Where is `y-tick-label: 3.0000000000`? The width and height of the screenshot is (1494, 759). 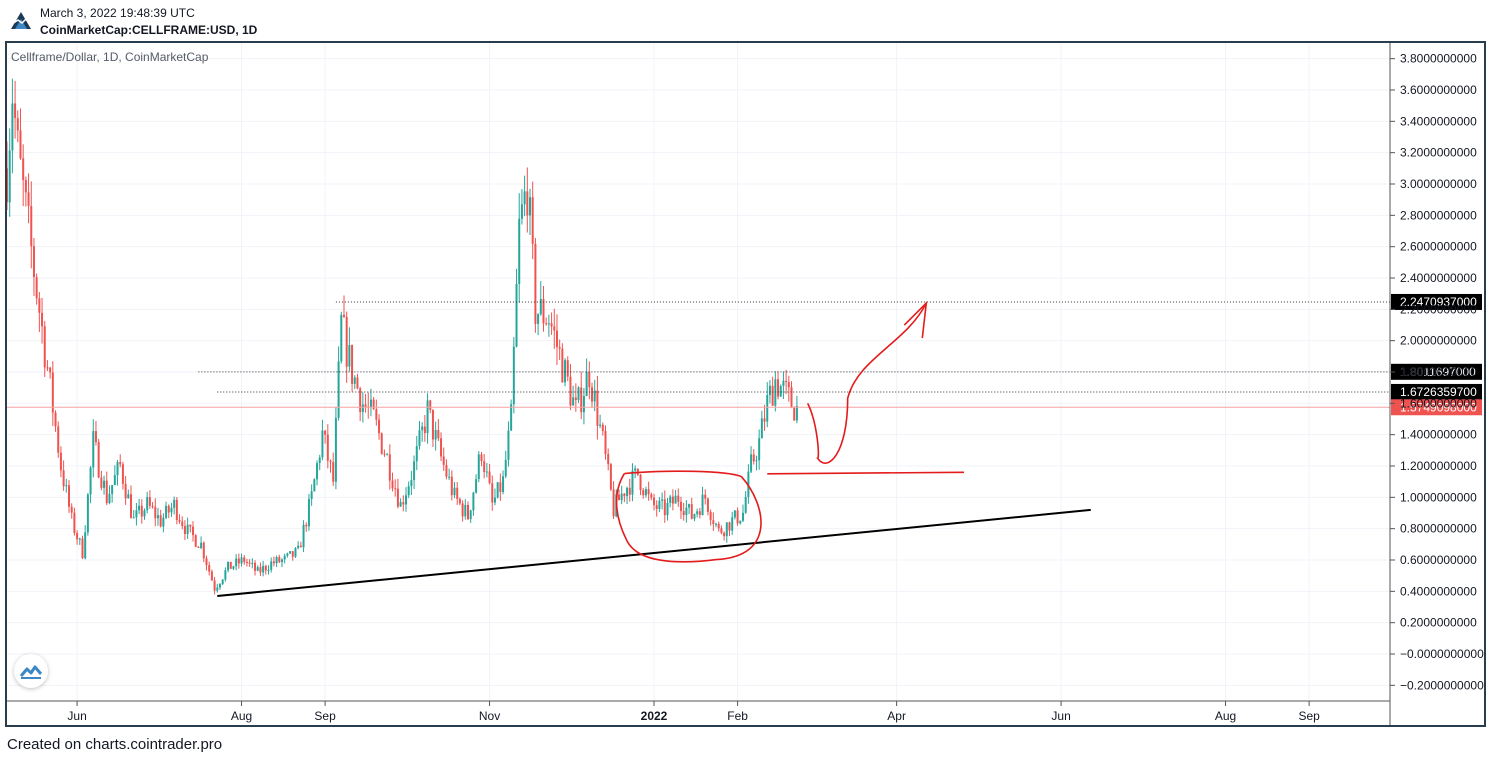
y-tick-label: 3.0000000000 is located at coordinates (1438, 184).